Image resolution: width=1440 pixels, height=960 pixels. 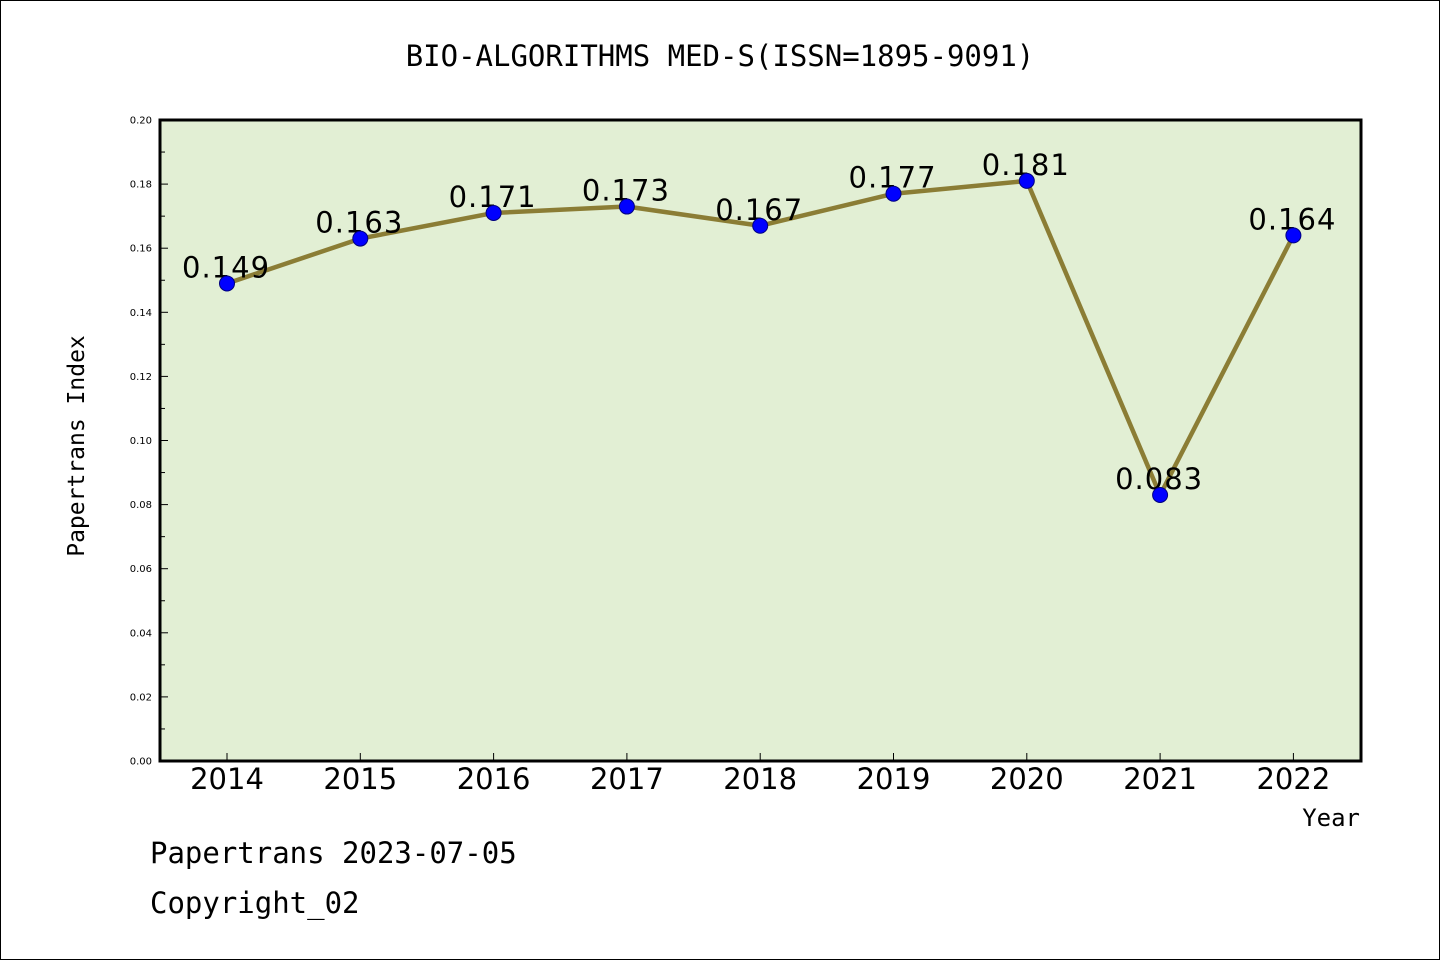 What do you see at coordinates (255, 903) in the screenshot?
I see `footer-copyright-line: Copyright_02` at bounding box center [255, 903].